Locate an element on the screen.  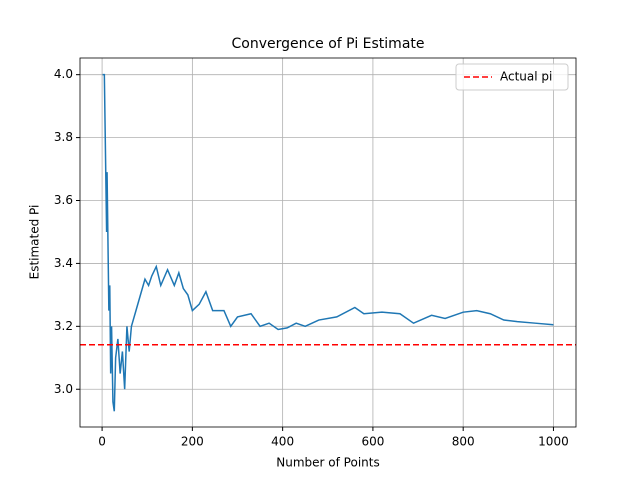
x-tick-label: 200 is located at coordinates (192, 442).